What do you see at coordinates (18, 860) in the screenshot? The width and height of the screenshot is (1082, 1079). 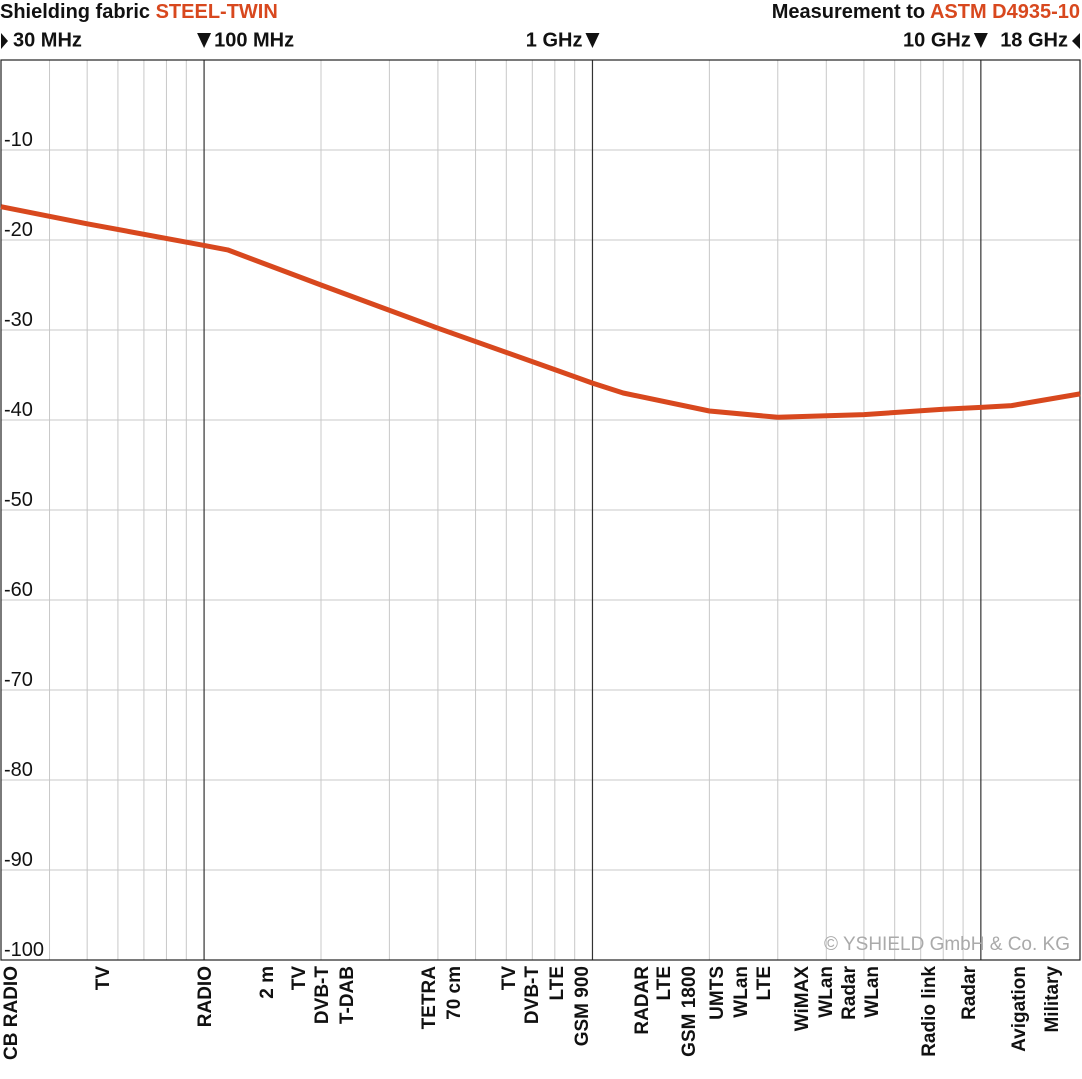 I see `y-tick-label: -90` at bounding box center [18, 860].